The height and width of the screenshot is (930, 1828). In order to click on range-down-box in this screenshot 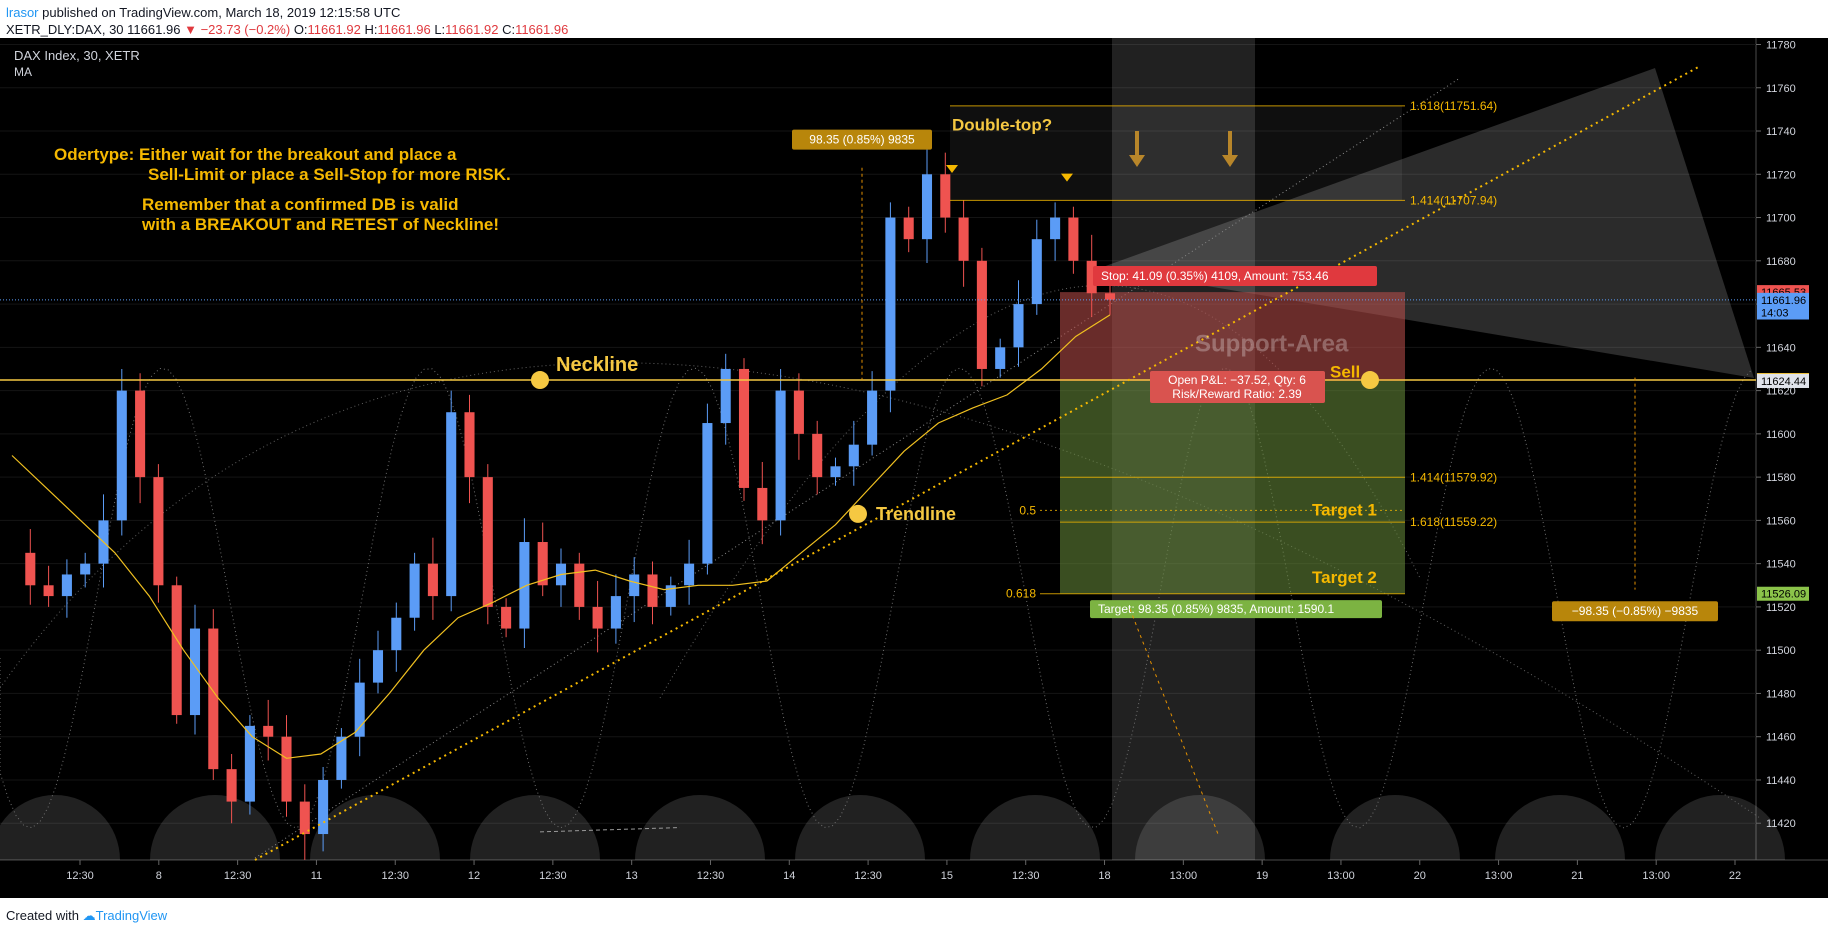, I will do `click(1635, 611)`.